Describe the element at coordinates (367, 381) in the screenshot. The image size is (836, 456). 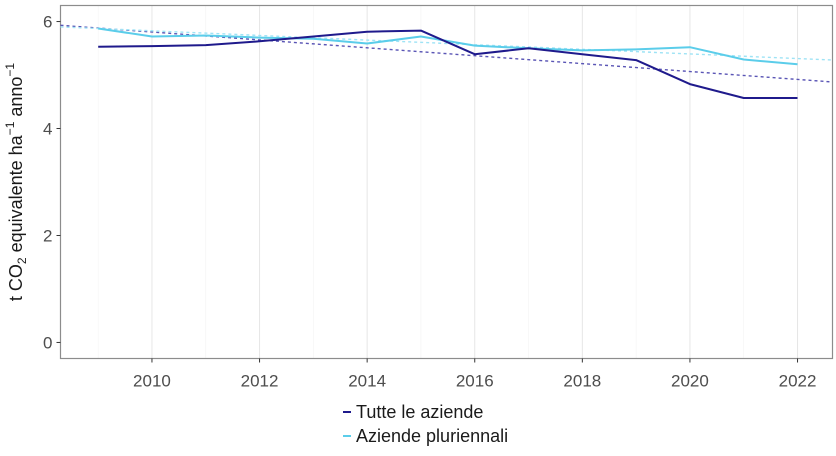
I see `svg-text: 2014` at that location.